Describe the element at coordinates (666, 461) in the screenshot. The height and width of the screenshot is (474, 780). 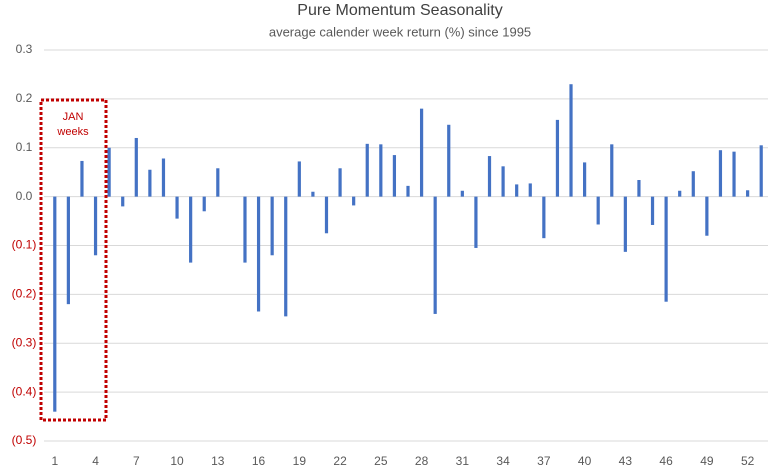
I see `x-tick-label: 46` at that location.